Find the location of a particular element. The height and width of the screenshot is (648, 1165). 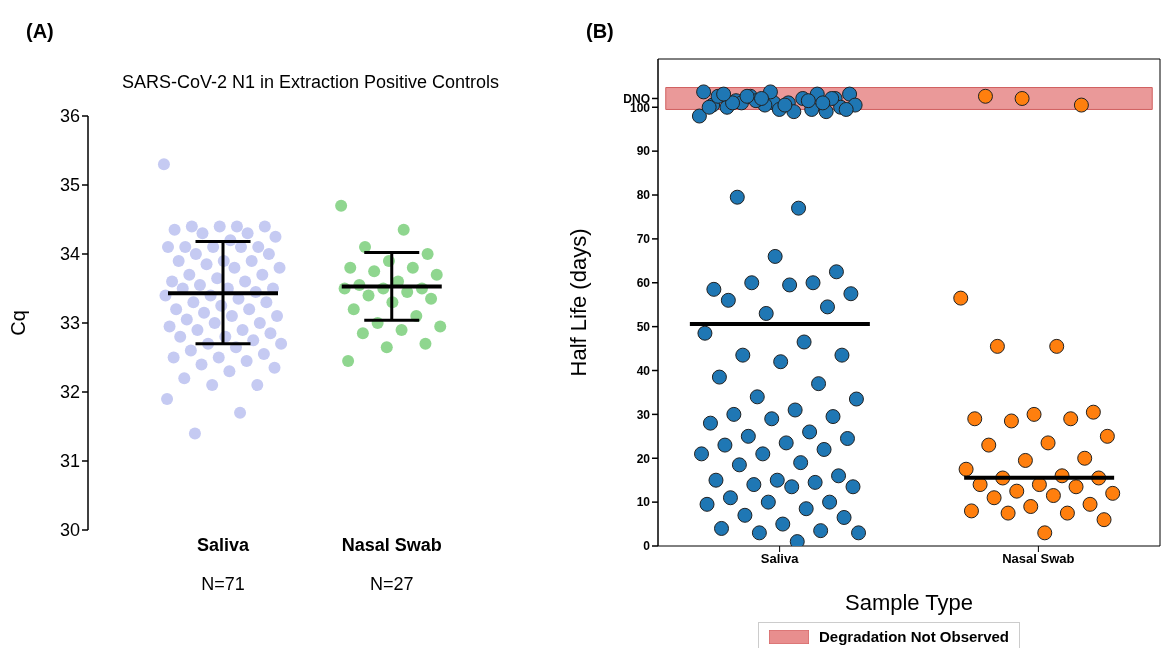

text: N=27 is located at coordinates (391, 584).